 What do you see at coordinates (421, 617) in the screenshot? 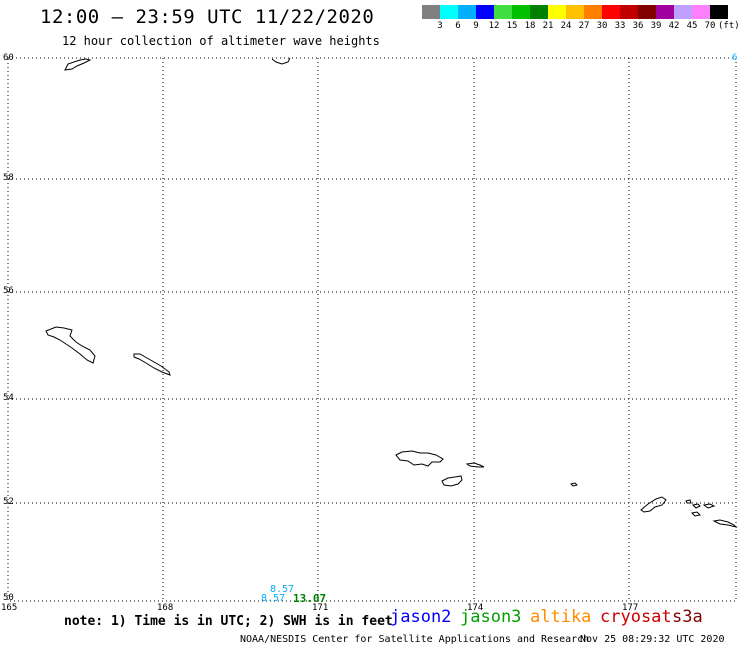
I see `legend-jason2: jason2` at bounding box center [421, 617].